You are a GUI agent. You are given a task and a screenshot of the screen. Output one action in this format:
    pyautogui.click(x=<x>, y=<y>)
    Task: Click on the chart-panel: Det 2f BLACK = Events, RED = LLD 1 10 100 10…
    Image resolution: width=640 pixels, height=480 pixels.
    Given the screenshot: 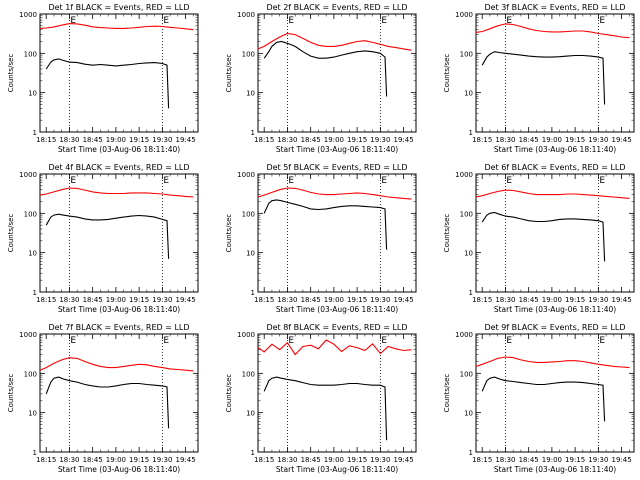 What is the action you would take?
    pyautogui.click(x=321, y=78)
    